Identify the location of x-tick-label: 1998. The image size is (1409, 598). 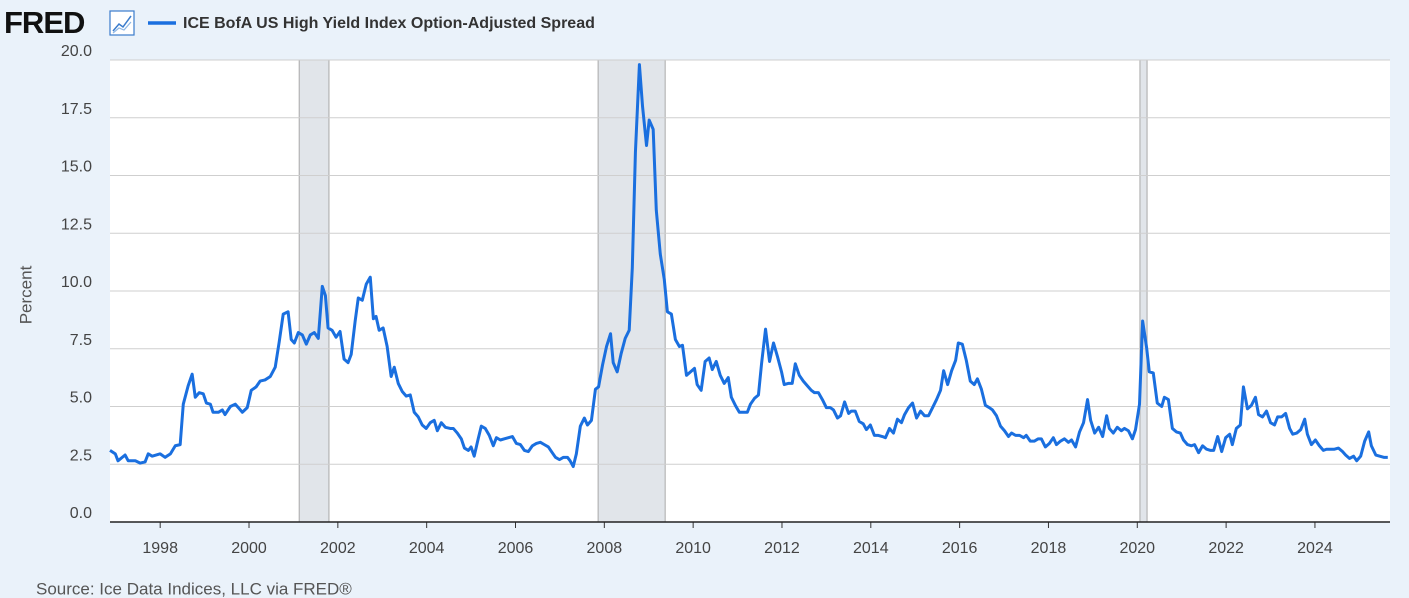
(160, 548).